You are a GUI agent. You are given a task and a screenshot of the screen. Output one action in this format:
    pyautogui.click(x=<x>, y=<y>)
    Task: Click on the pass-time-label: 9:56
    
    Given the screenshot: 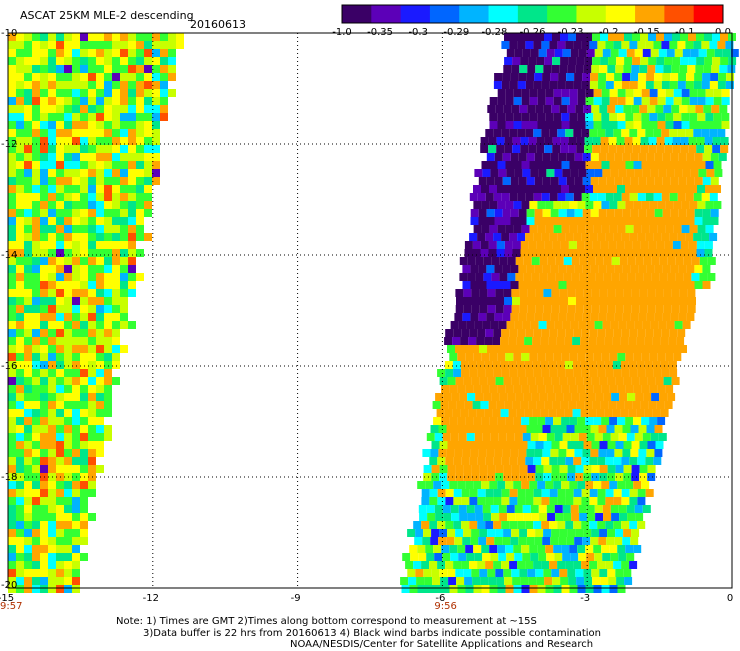 What is the action you would take?
    pyautogui.click(x=445, y=606)
    